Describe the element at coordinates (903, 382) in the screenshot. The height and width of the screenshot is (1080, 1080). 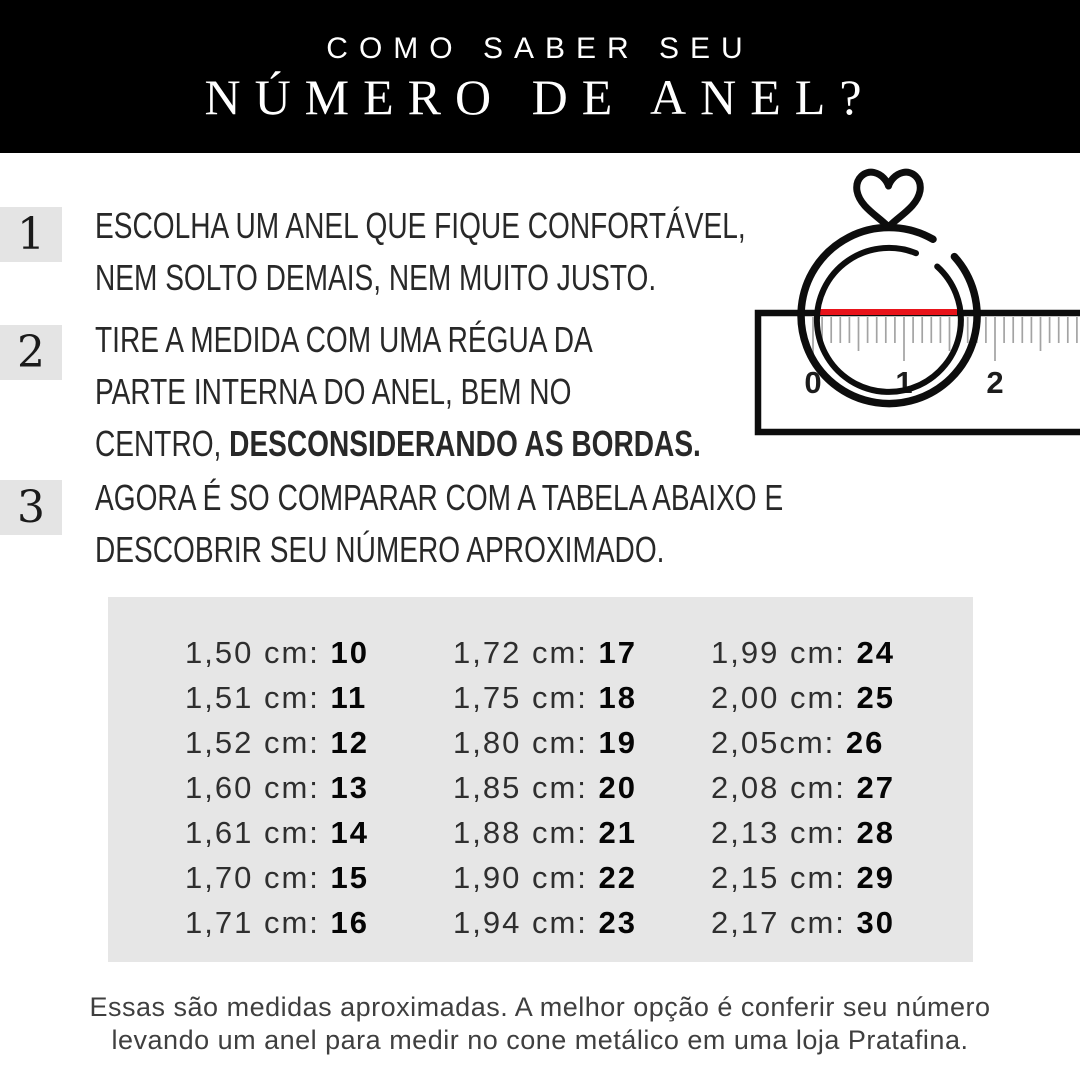
I see `ruler-number-1: 1` at that location.